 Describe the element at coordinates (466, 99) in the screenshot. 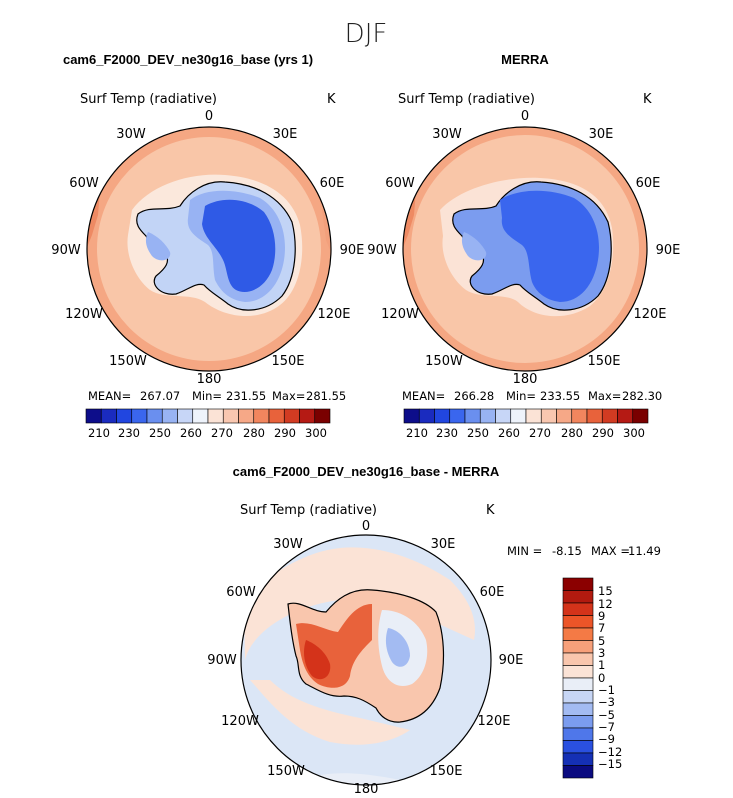

I see `panel-merra-field-label: Surf Temp (radiative)` at that location.